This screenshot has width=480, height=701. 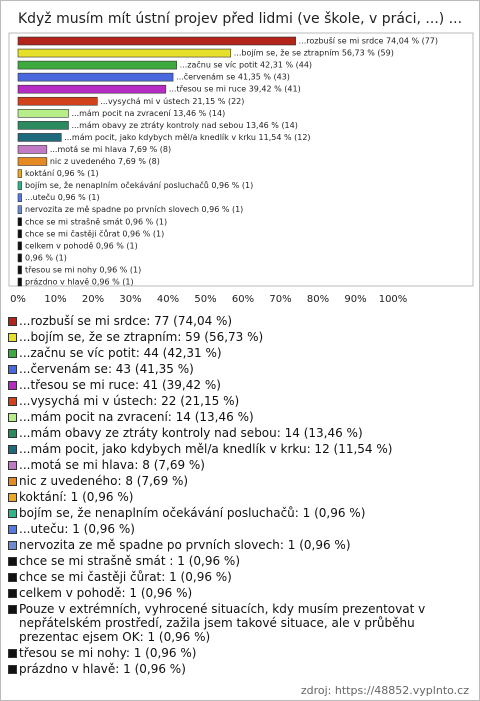 What do you see at coordinates (240, 321) in the screenshot?
I see `legend-item: ...rozbuší se mi srdce: 77 (74,04 %)` at bounding box center [240, 321].